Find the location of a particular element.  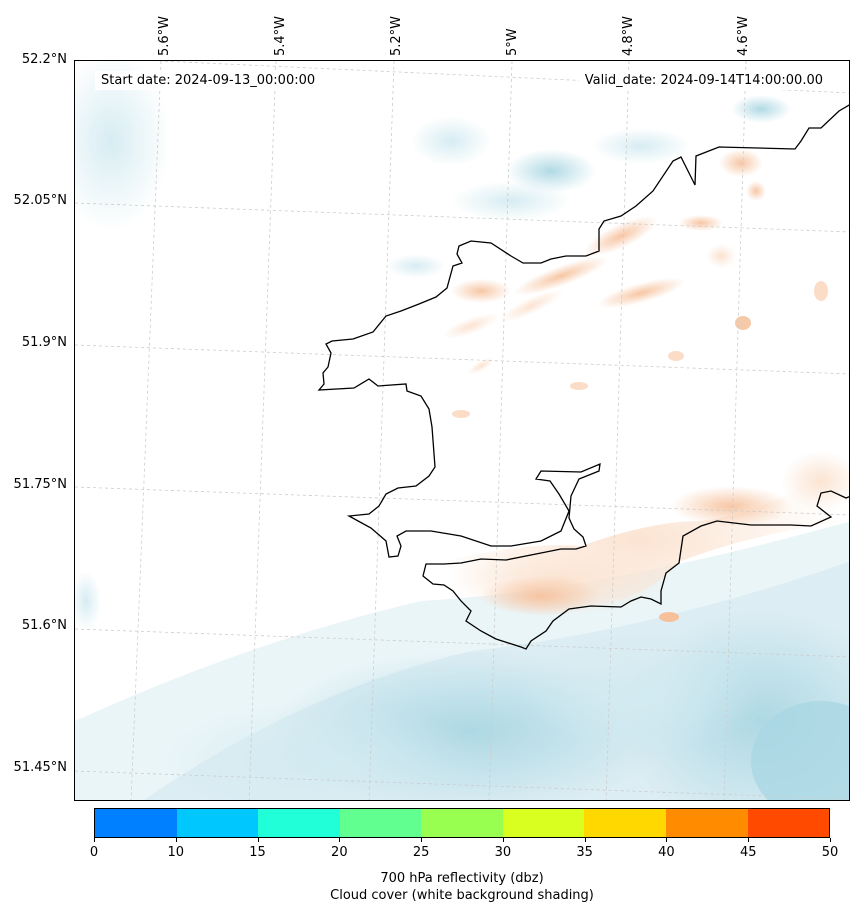

colorbar-tick-label: 45 is located at coordinates (748, 852).